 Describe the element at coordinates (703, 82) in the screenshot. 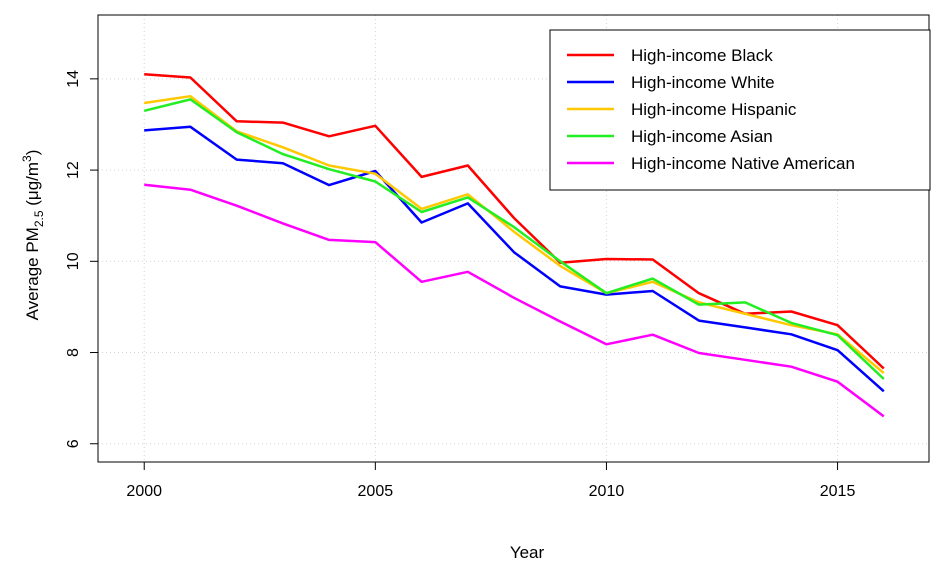

I see `legend-label-high-income-white: High-income White` at that location.